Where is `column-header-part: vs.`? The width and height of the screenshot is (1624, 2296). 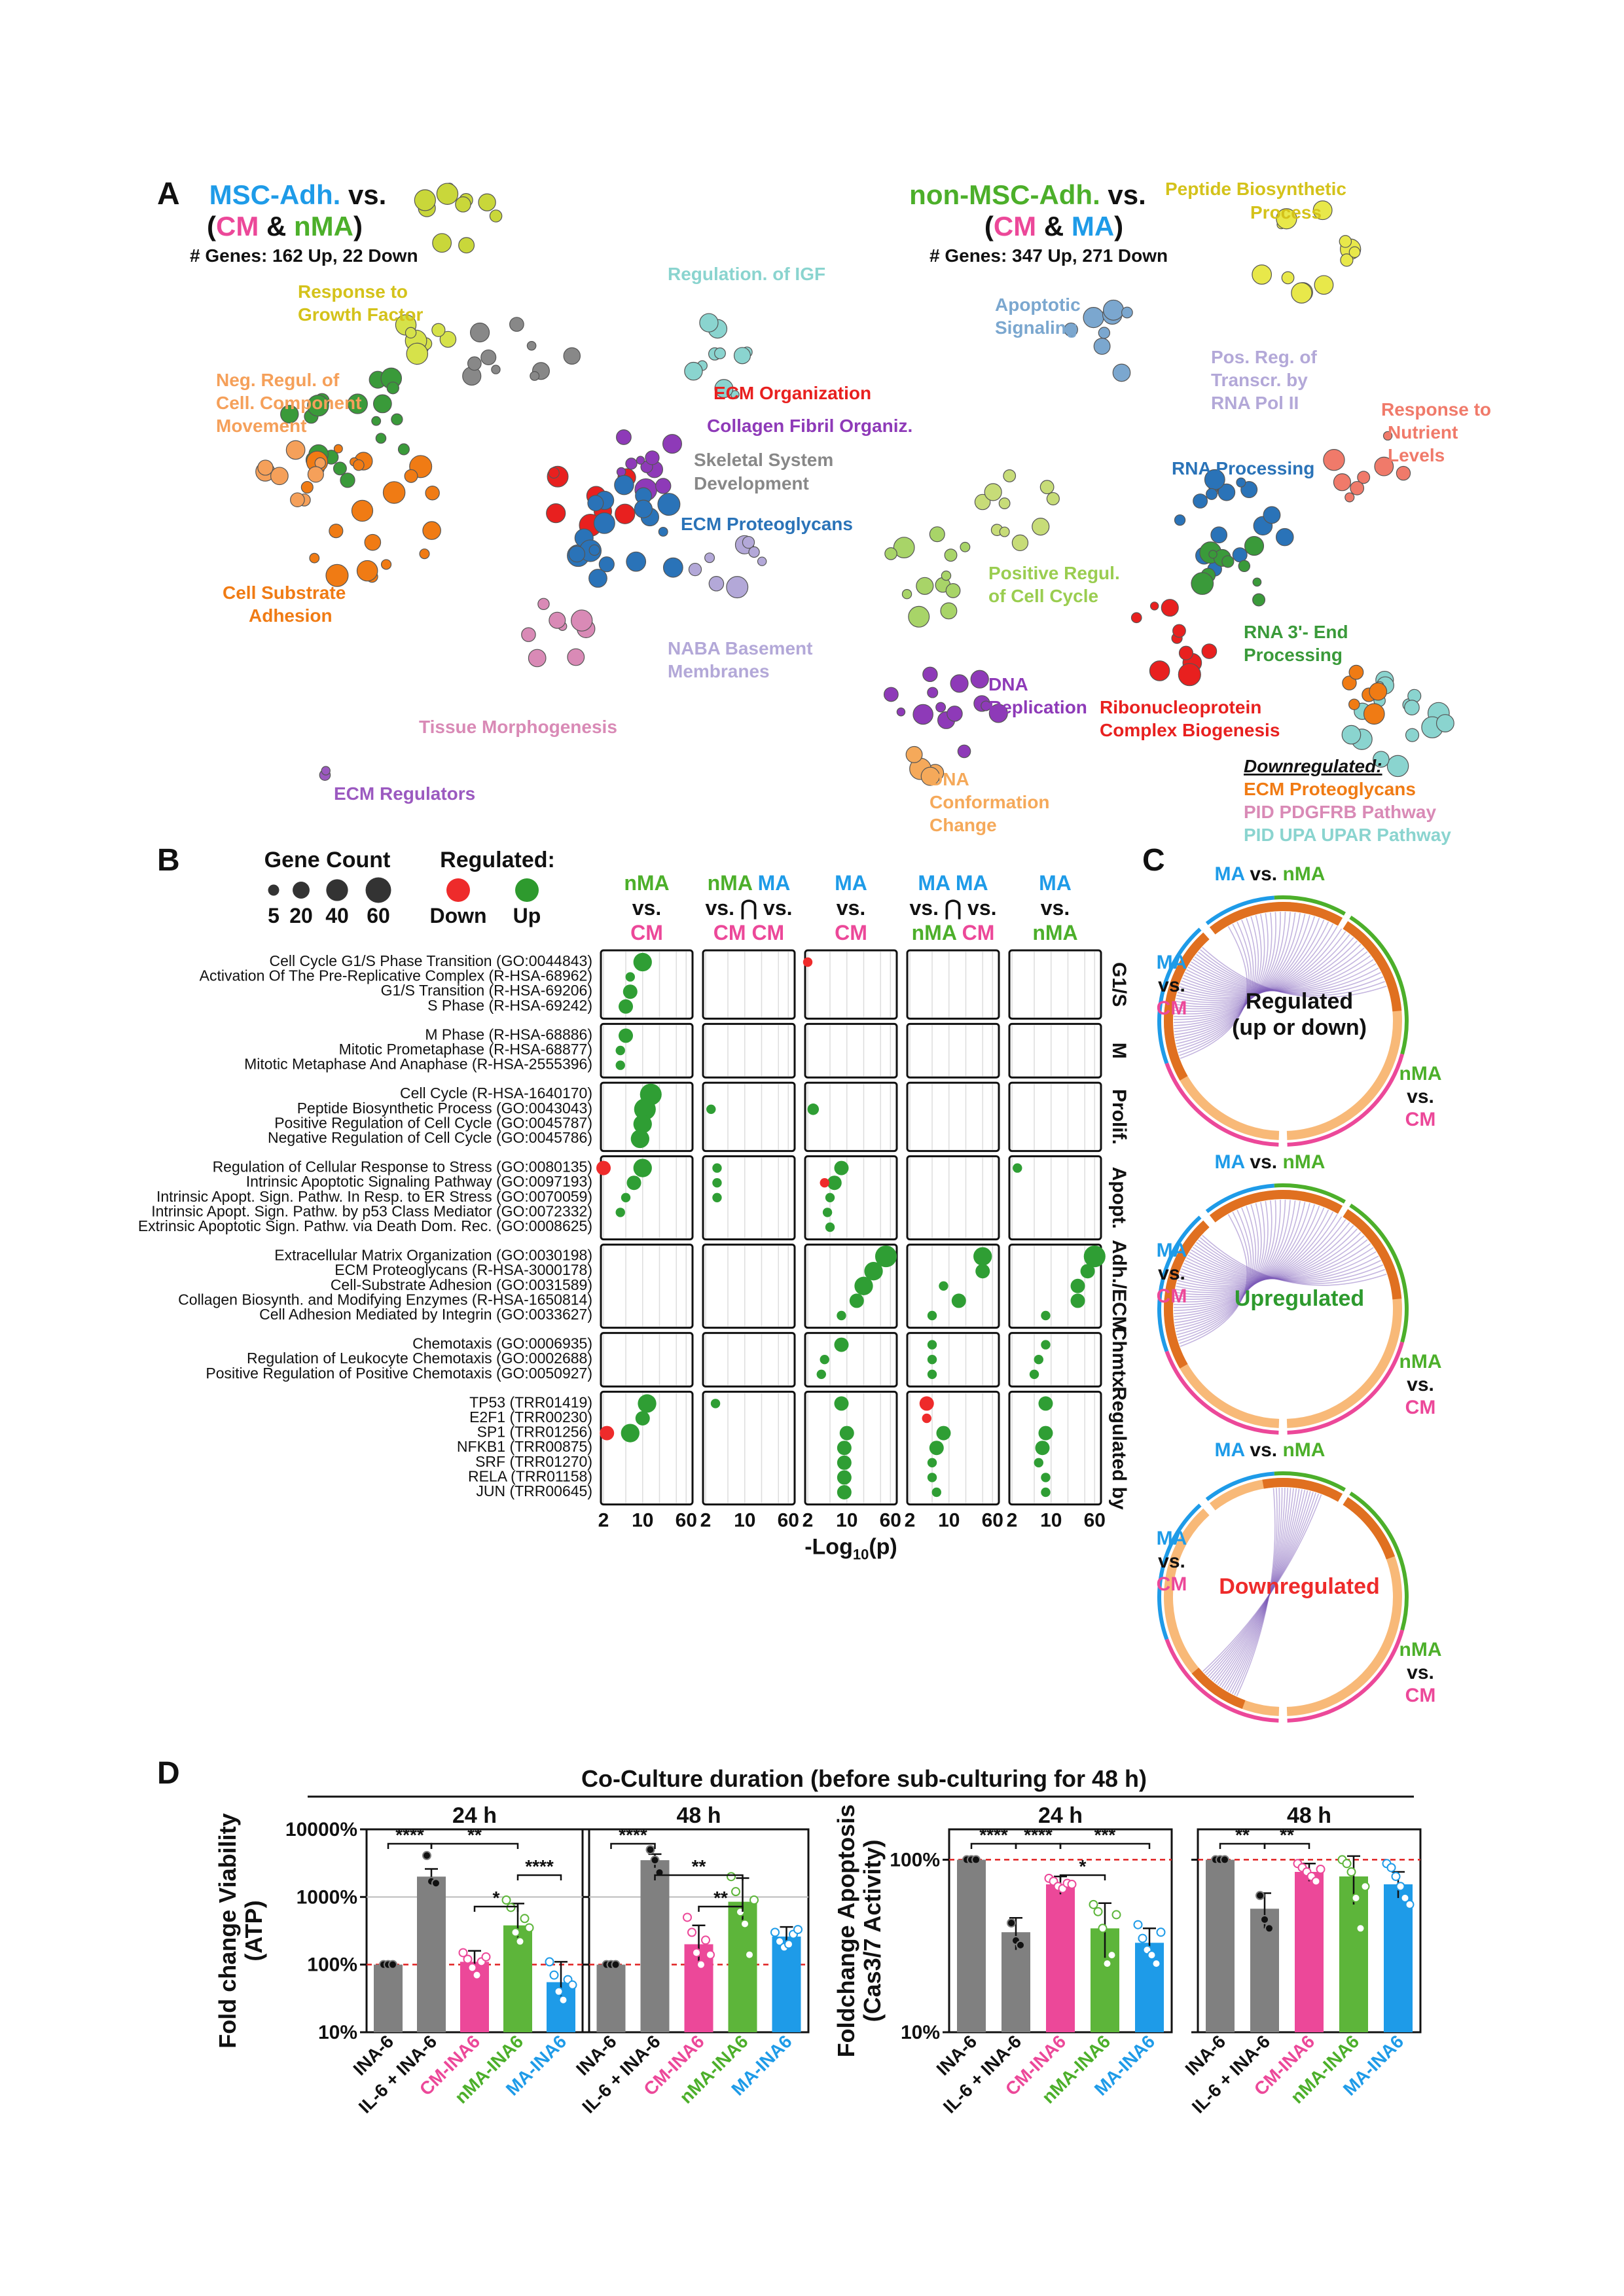 column-header-part: vs. is located at coordinates (851, 908).